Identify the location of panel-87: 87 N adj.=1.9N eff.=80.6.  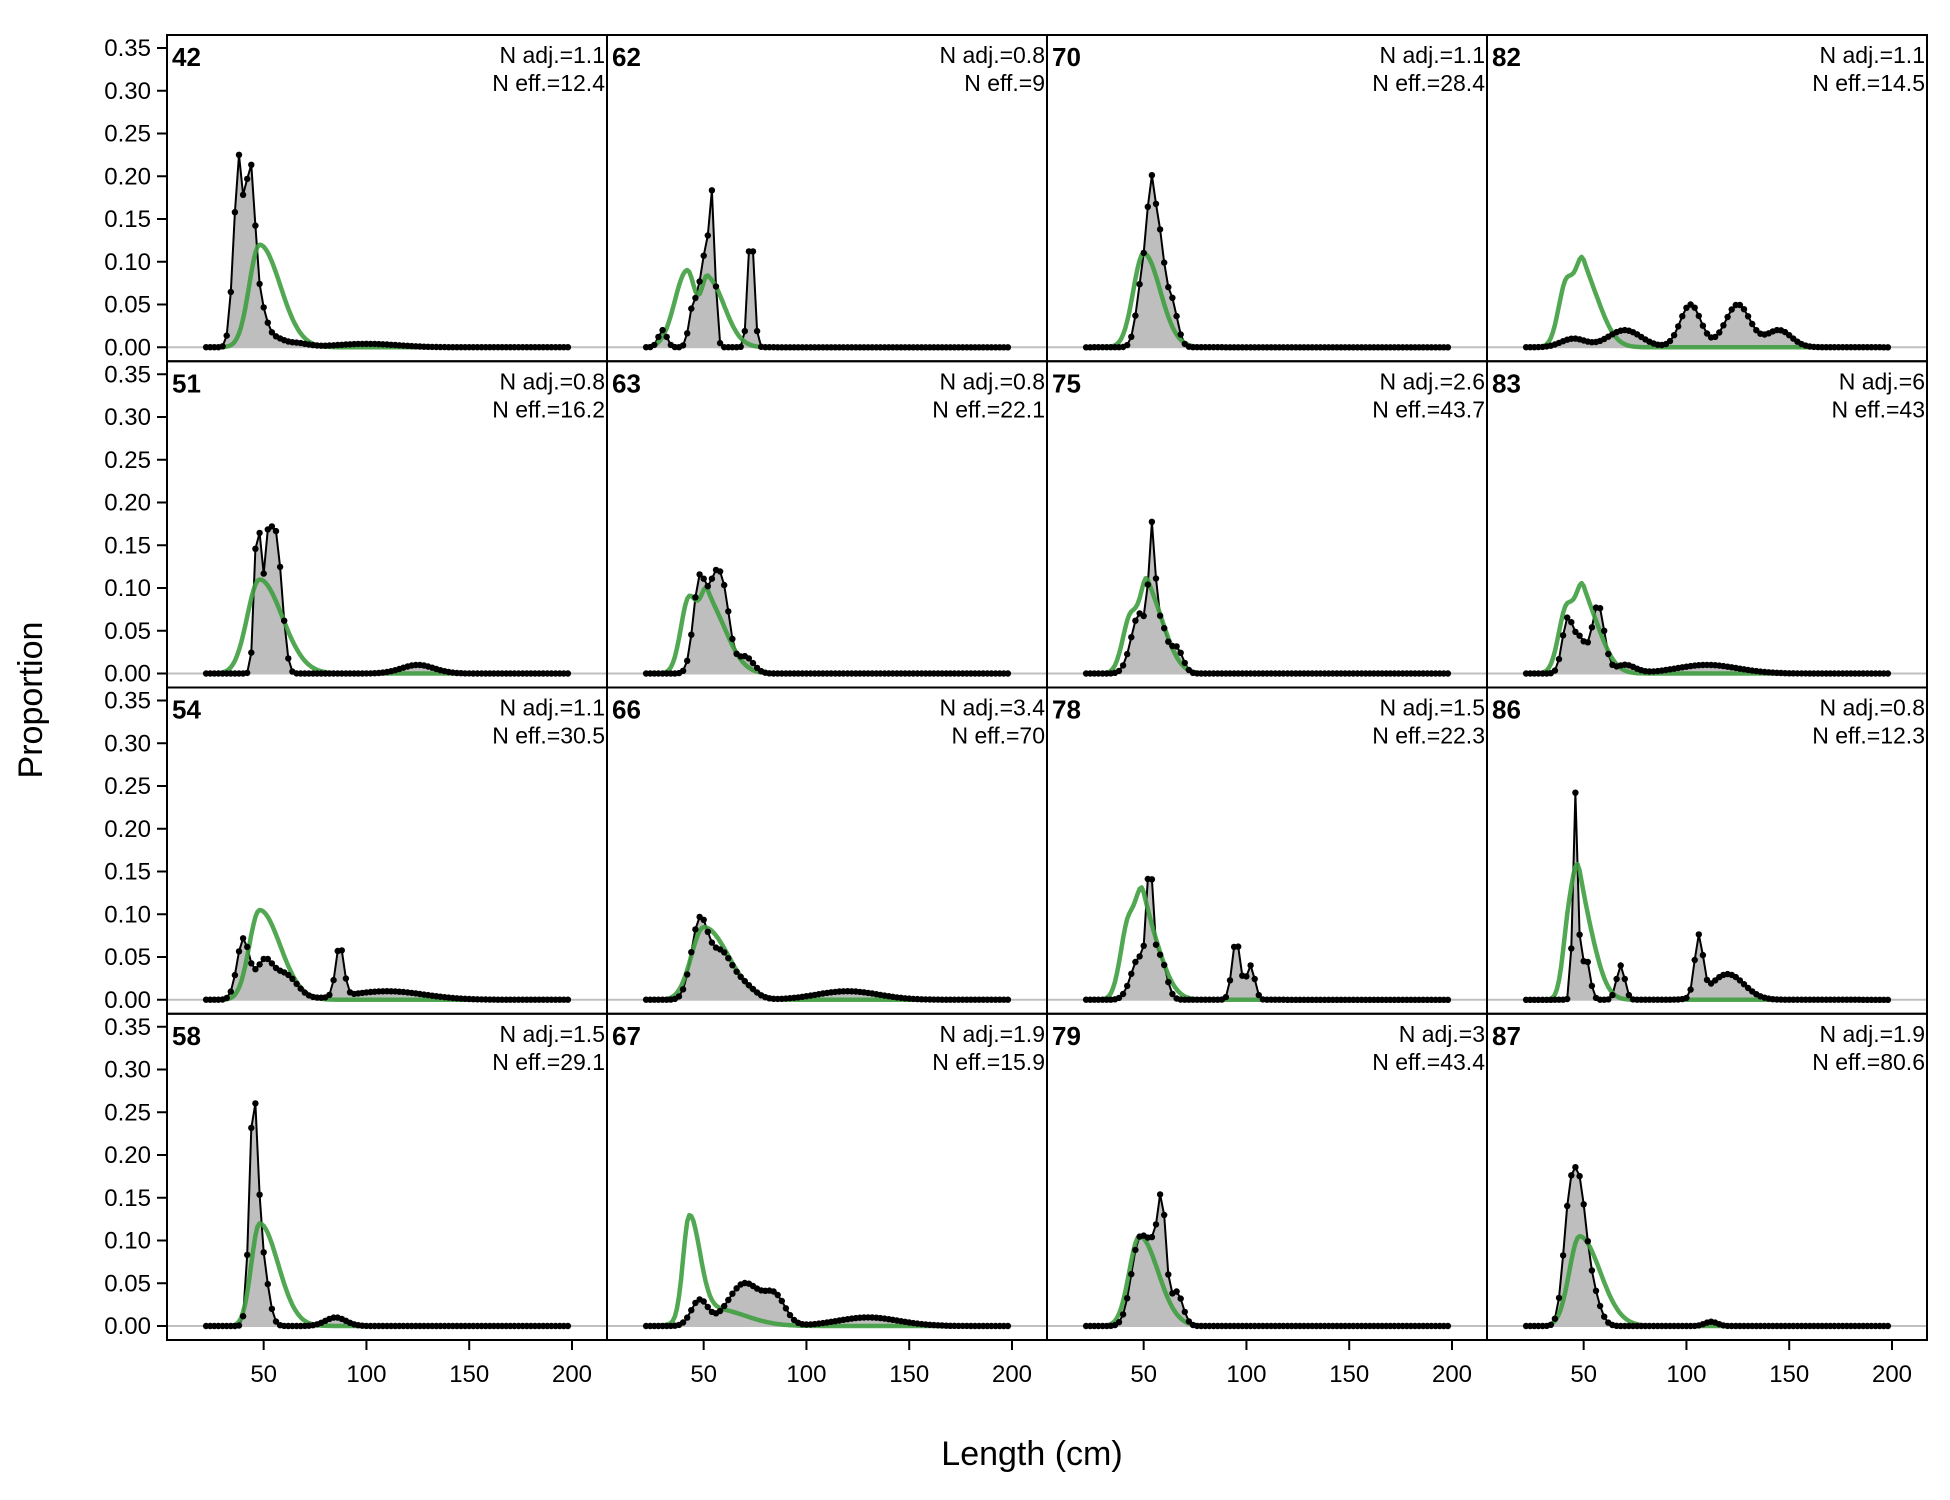
(1707, 1176).